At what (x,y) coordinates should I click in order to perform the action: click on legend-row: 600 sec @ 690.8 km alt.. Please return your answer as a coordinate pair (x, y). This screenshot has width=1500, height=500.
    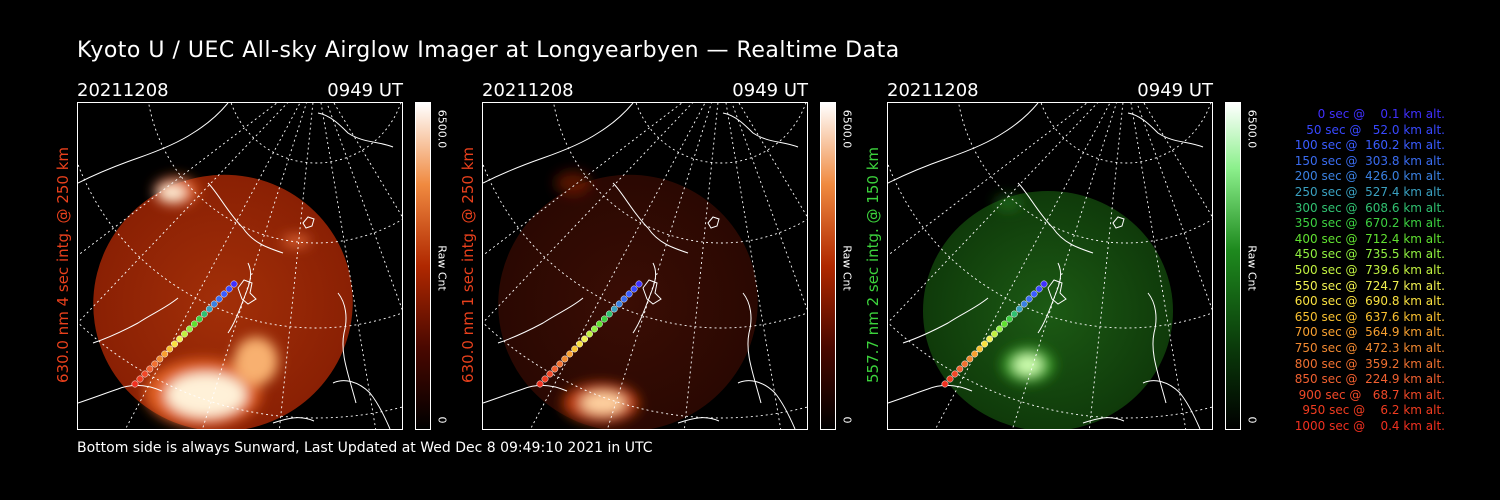
    Looking at the image, I should click on (1367, 301).